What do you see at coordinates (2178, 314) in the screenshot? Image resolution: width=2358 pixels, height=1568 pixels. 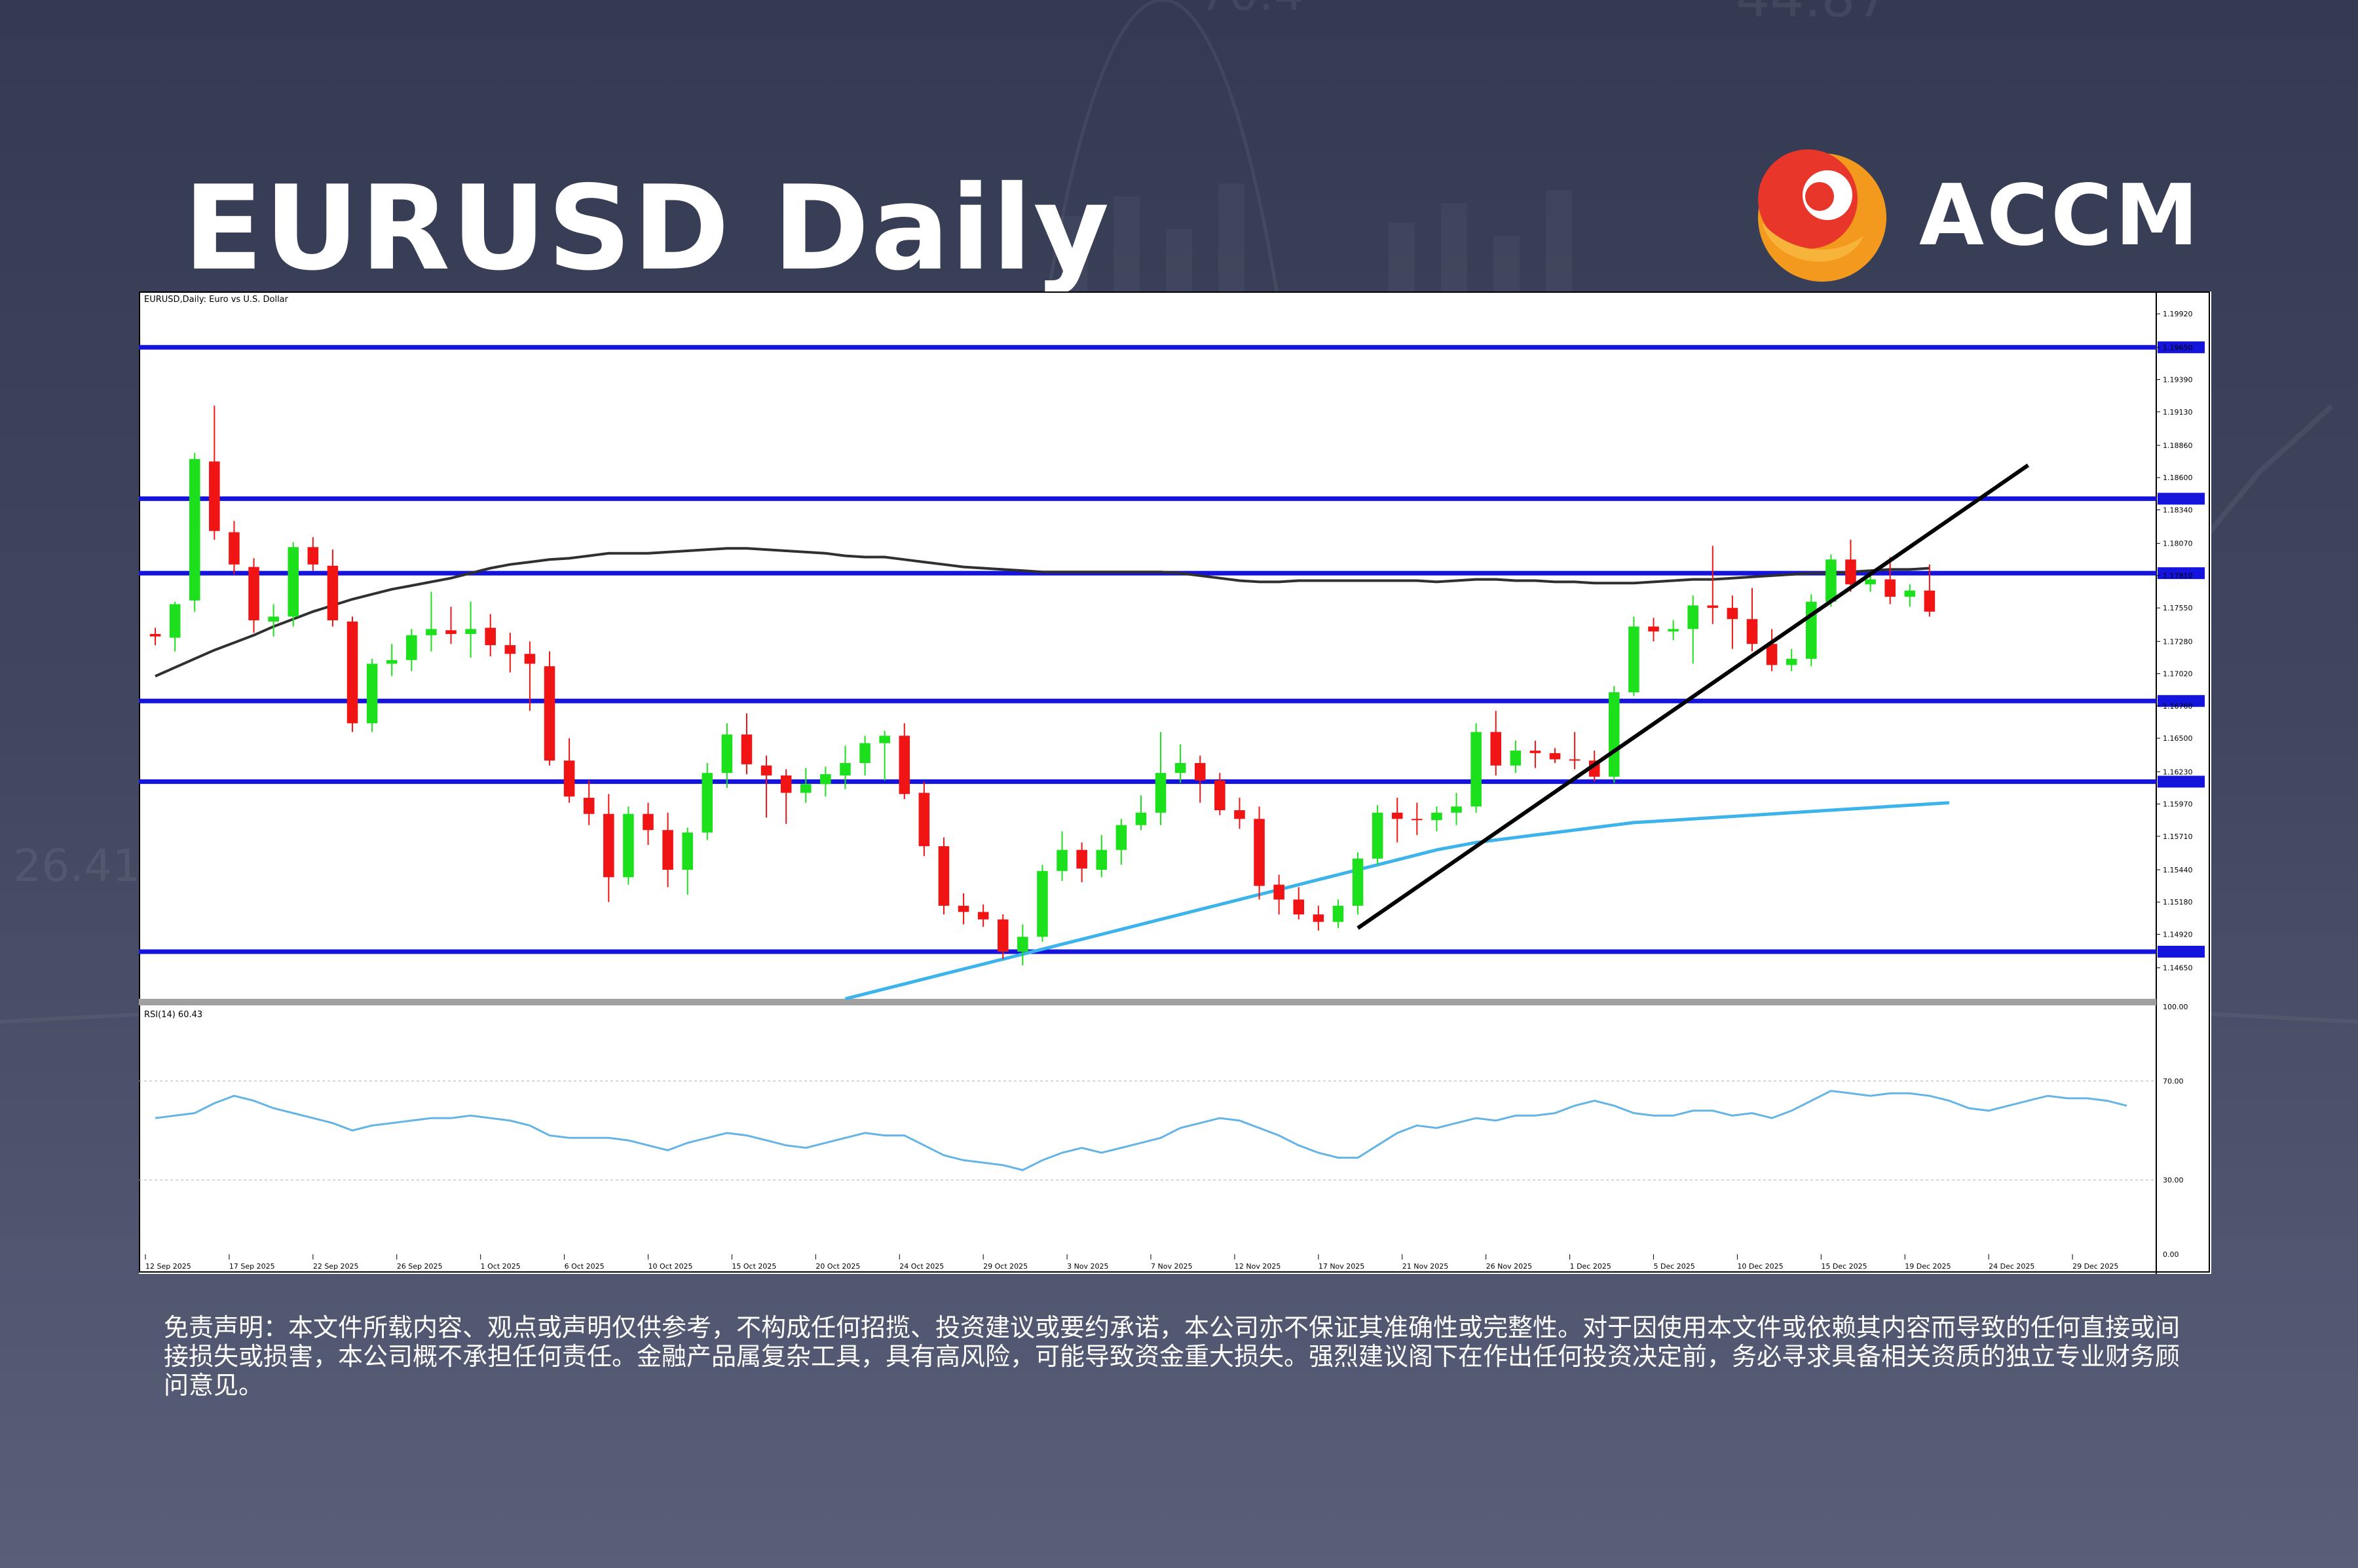 I see `price-tick-label: 1.19920` at bounding box center [2178, 314].